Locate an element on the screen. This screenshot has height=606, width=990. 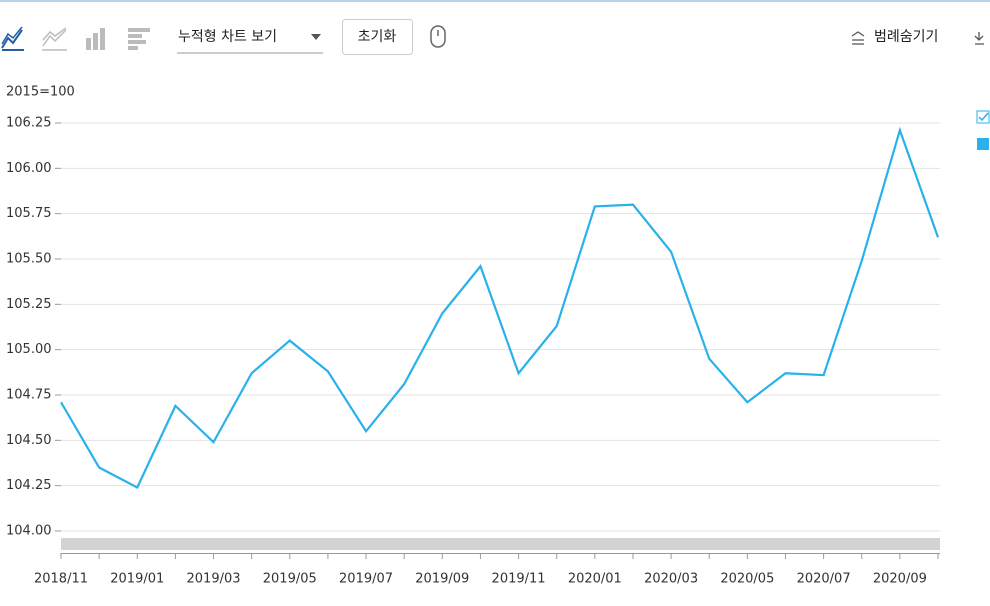
chart-mode-label: 누적형 차트 보기 is located at coordinates (227, 37).